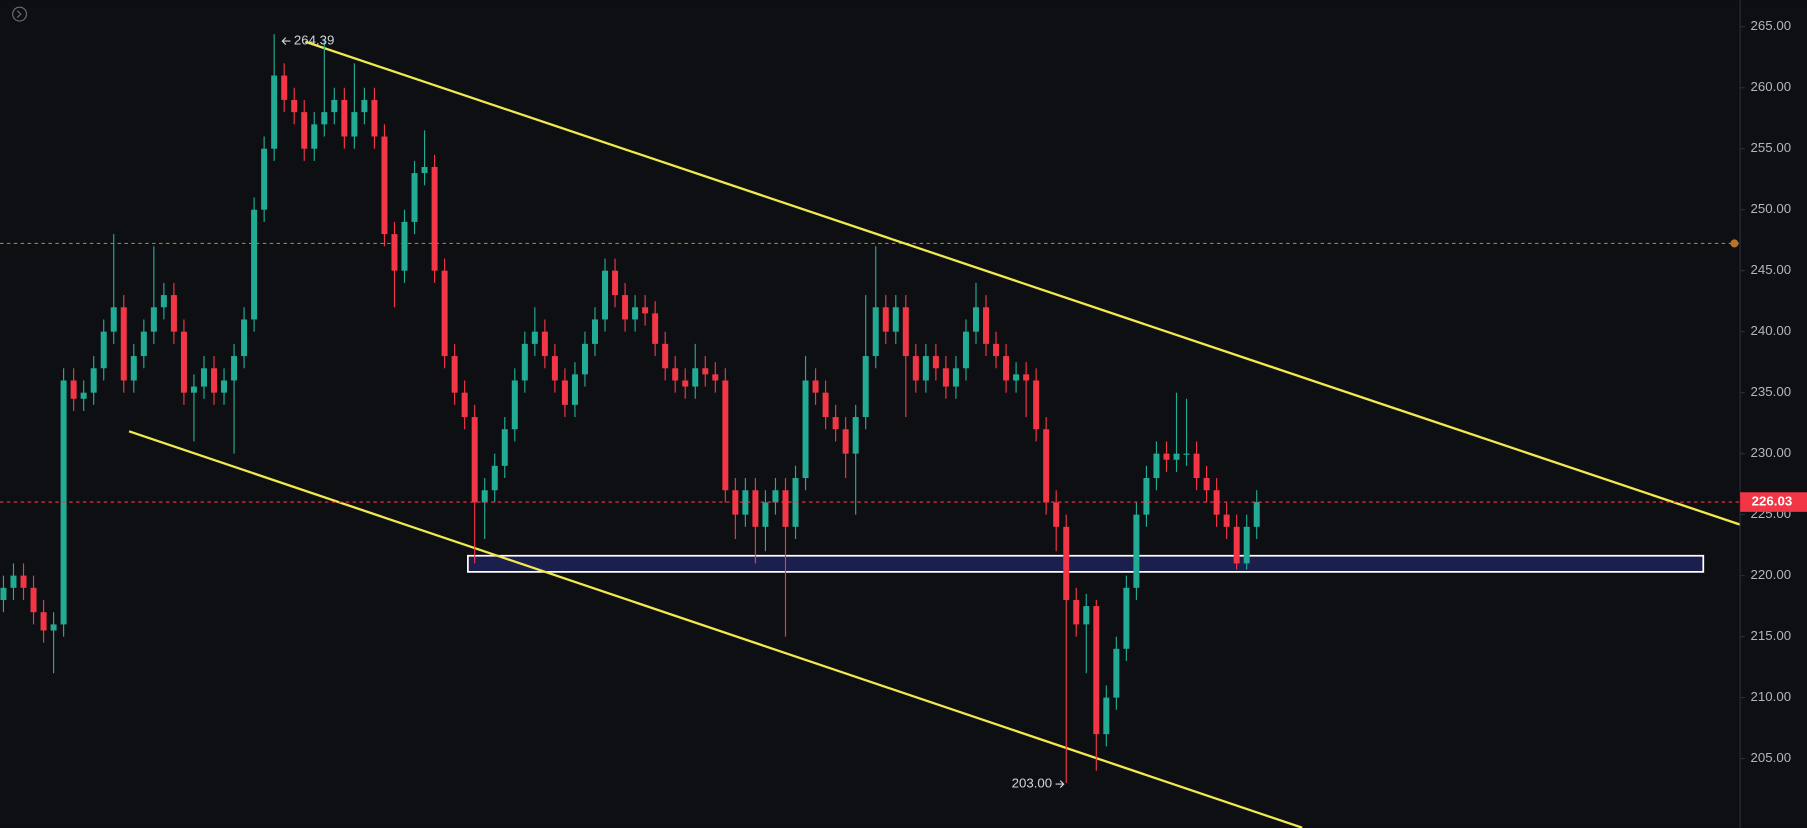  Describe the element at coordinates (1734, 243) in the screenshot. I see `alert-marker` at that location.